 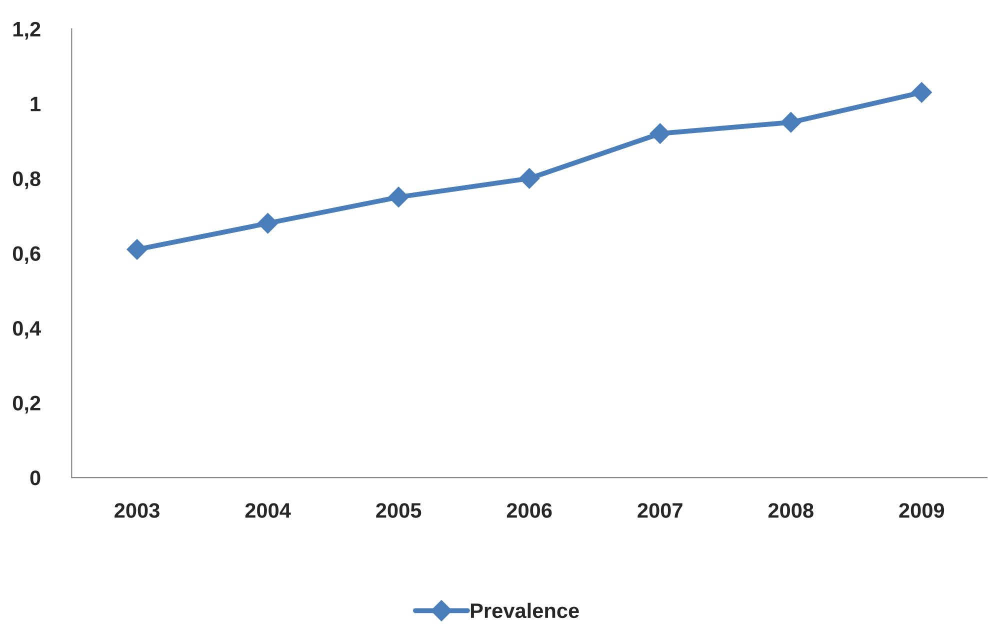 What do you see at coordinates (26, 405) in the screenshot?
I see `y-tick-label: 0,2` at bounding box center [26, 405].